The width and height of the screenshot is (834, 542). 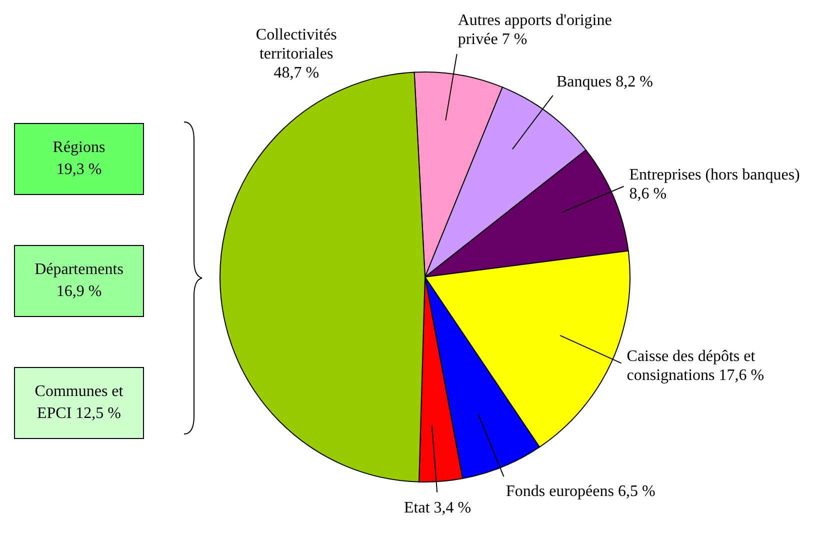 I want to click on text: Régions 19,3 %, so click(x=79, y=159).